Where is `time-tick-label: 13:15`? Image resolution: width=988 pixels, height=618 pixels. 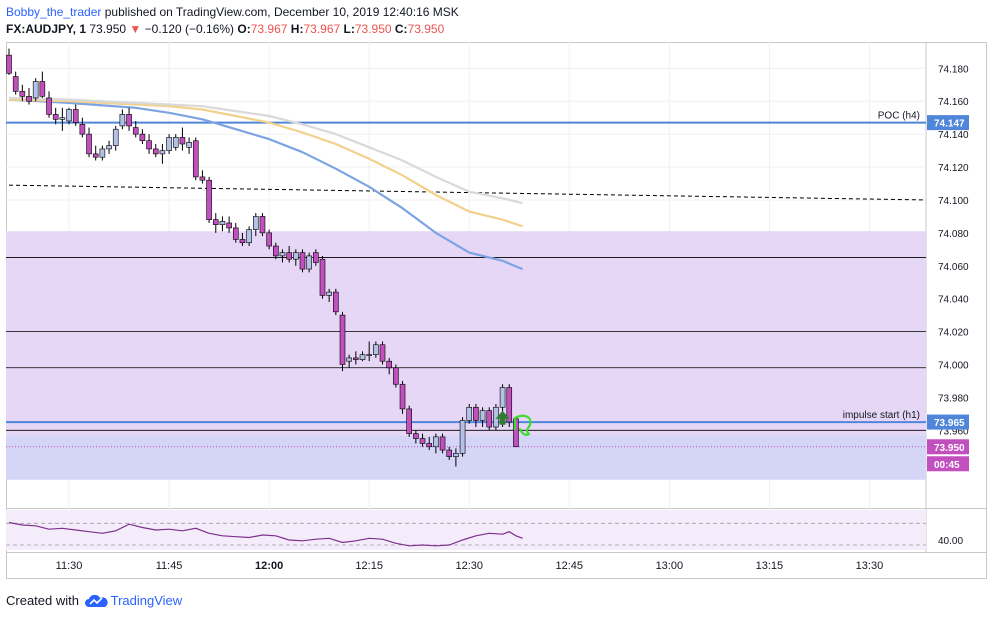 time-tick-label: 13:15 is located at coordinates (770, 566).